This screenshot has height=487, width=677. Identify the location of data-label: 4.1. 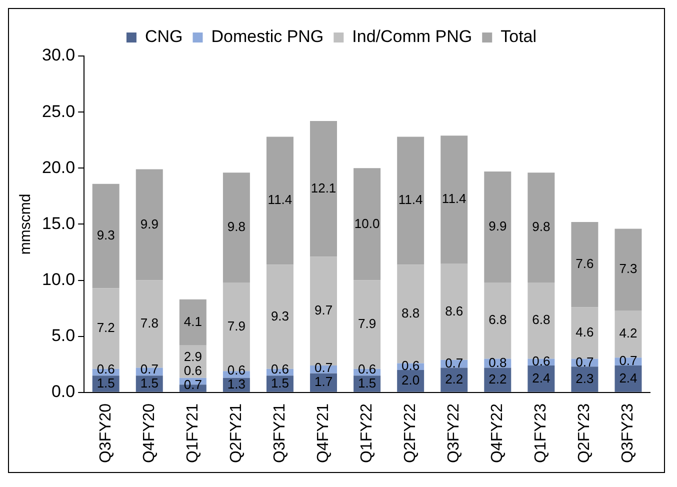
(193, 321).